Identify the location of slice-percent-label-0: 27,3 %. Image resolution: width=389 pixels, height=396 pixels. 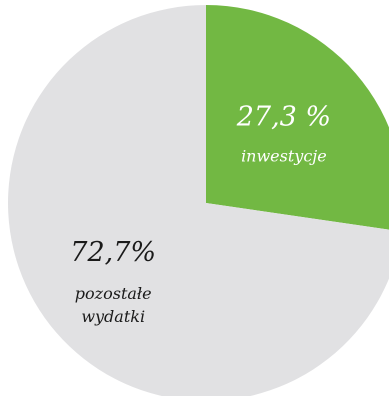
(283, 117).